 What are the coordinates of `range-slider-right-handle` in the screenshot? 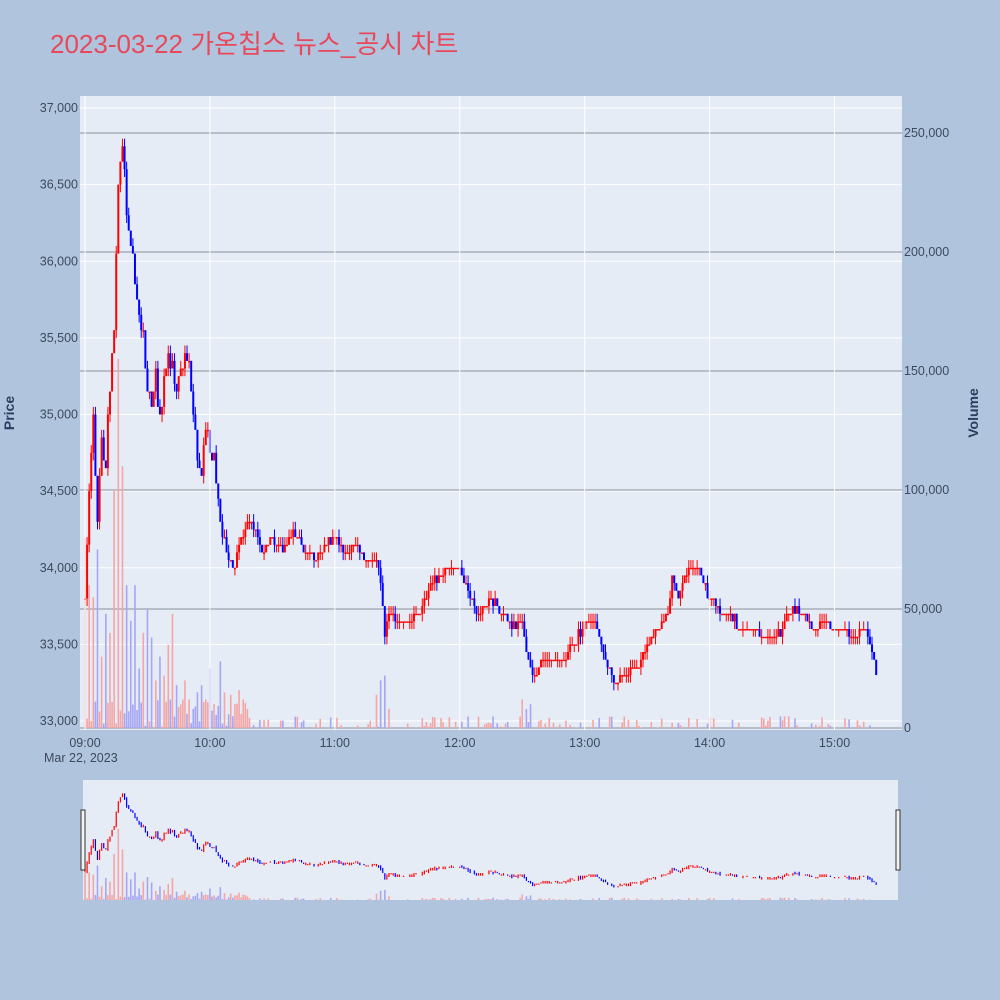 It's located at (898, 840).